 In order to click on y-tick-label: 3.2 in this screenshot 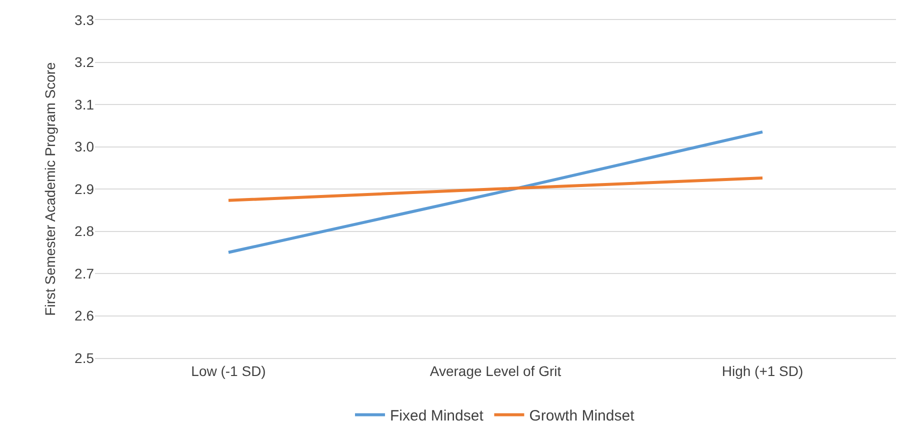, I will do `click(84, 62)`.